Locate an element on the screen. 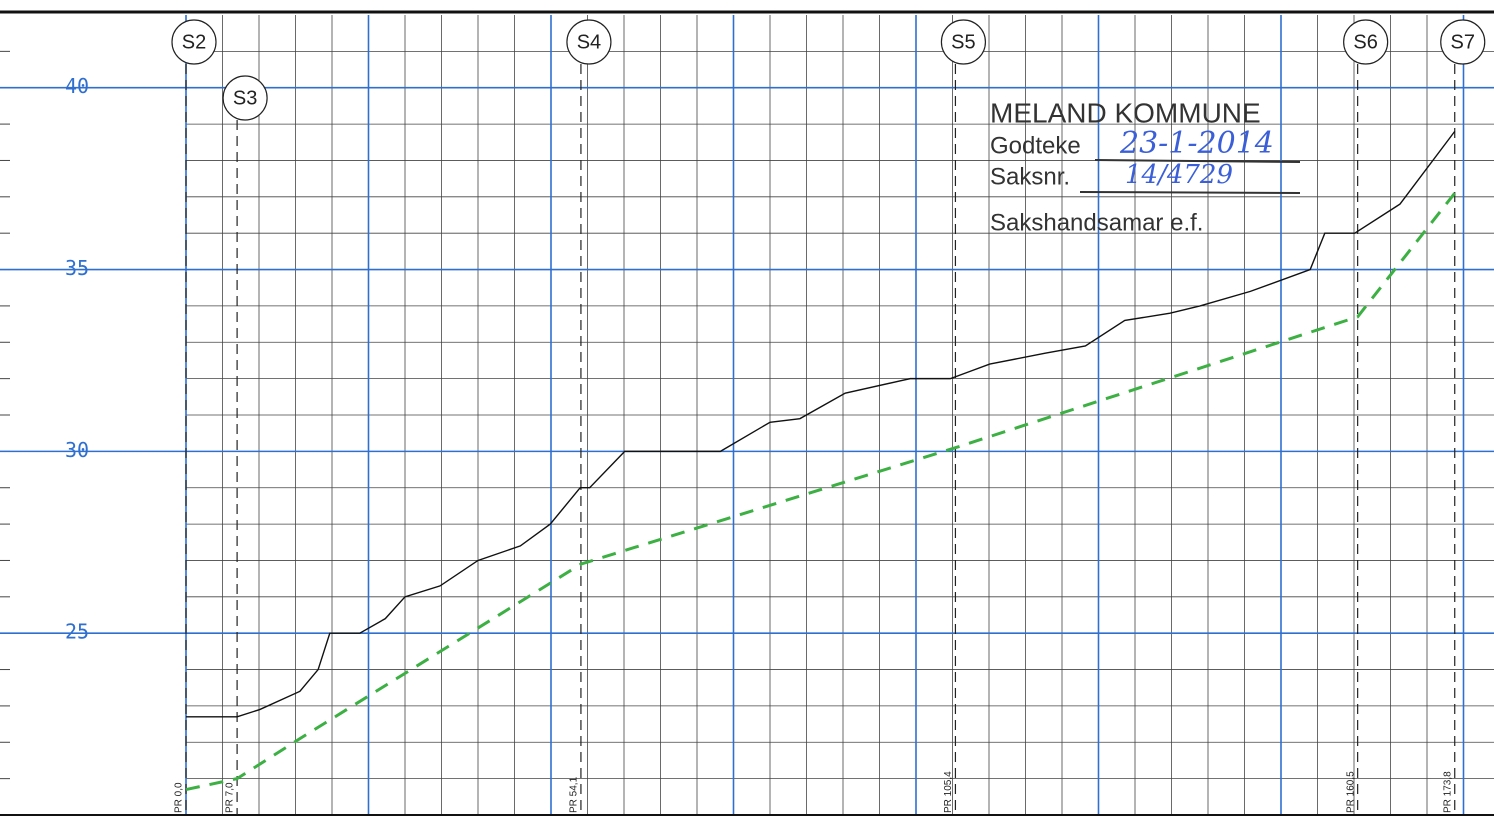 Image resolution: width=1494 pixels, height=817 pixels. stamp-case-label: Saksnr. is located at coordinates (1030, 176).